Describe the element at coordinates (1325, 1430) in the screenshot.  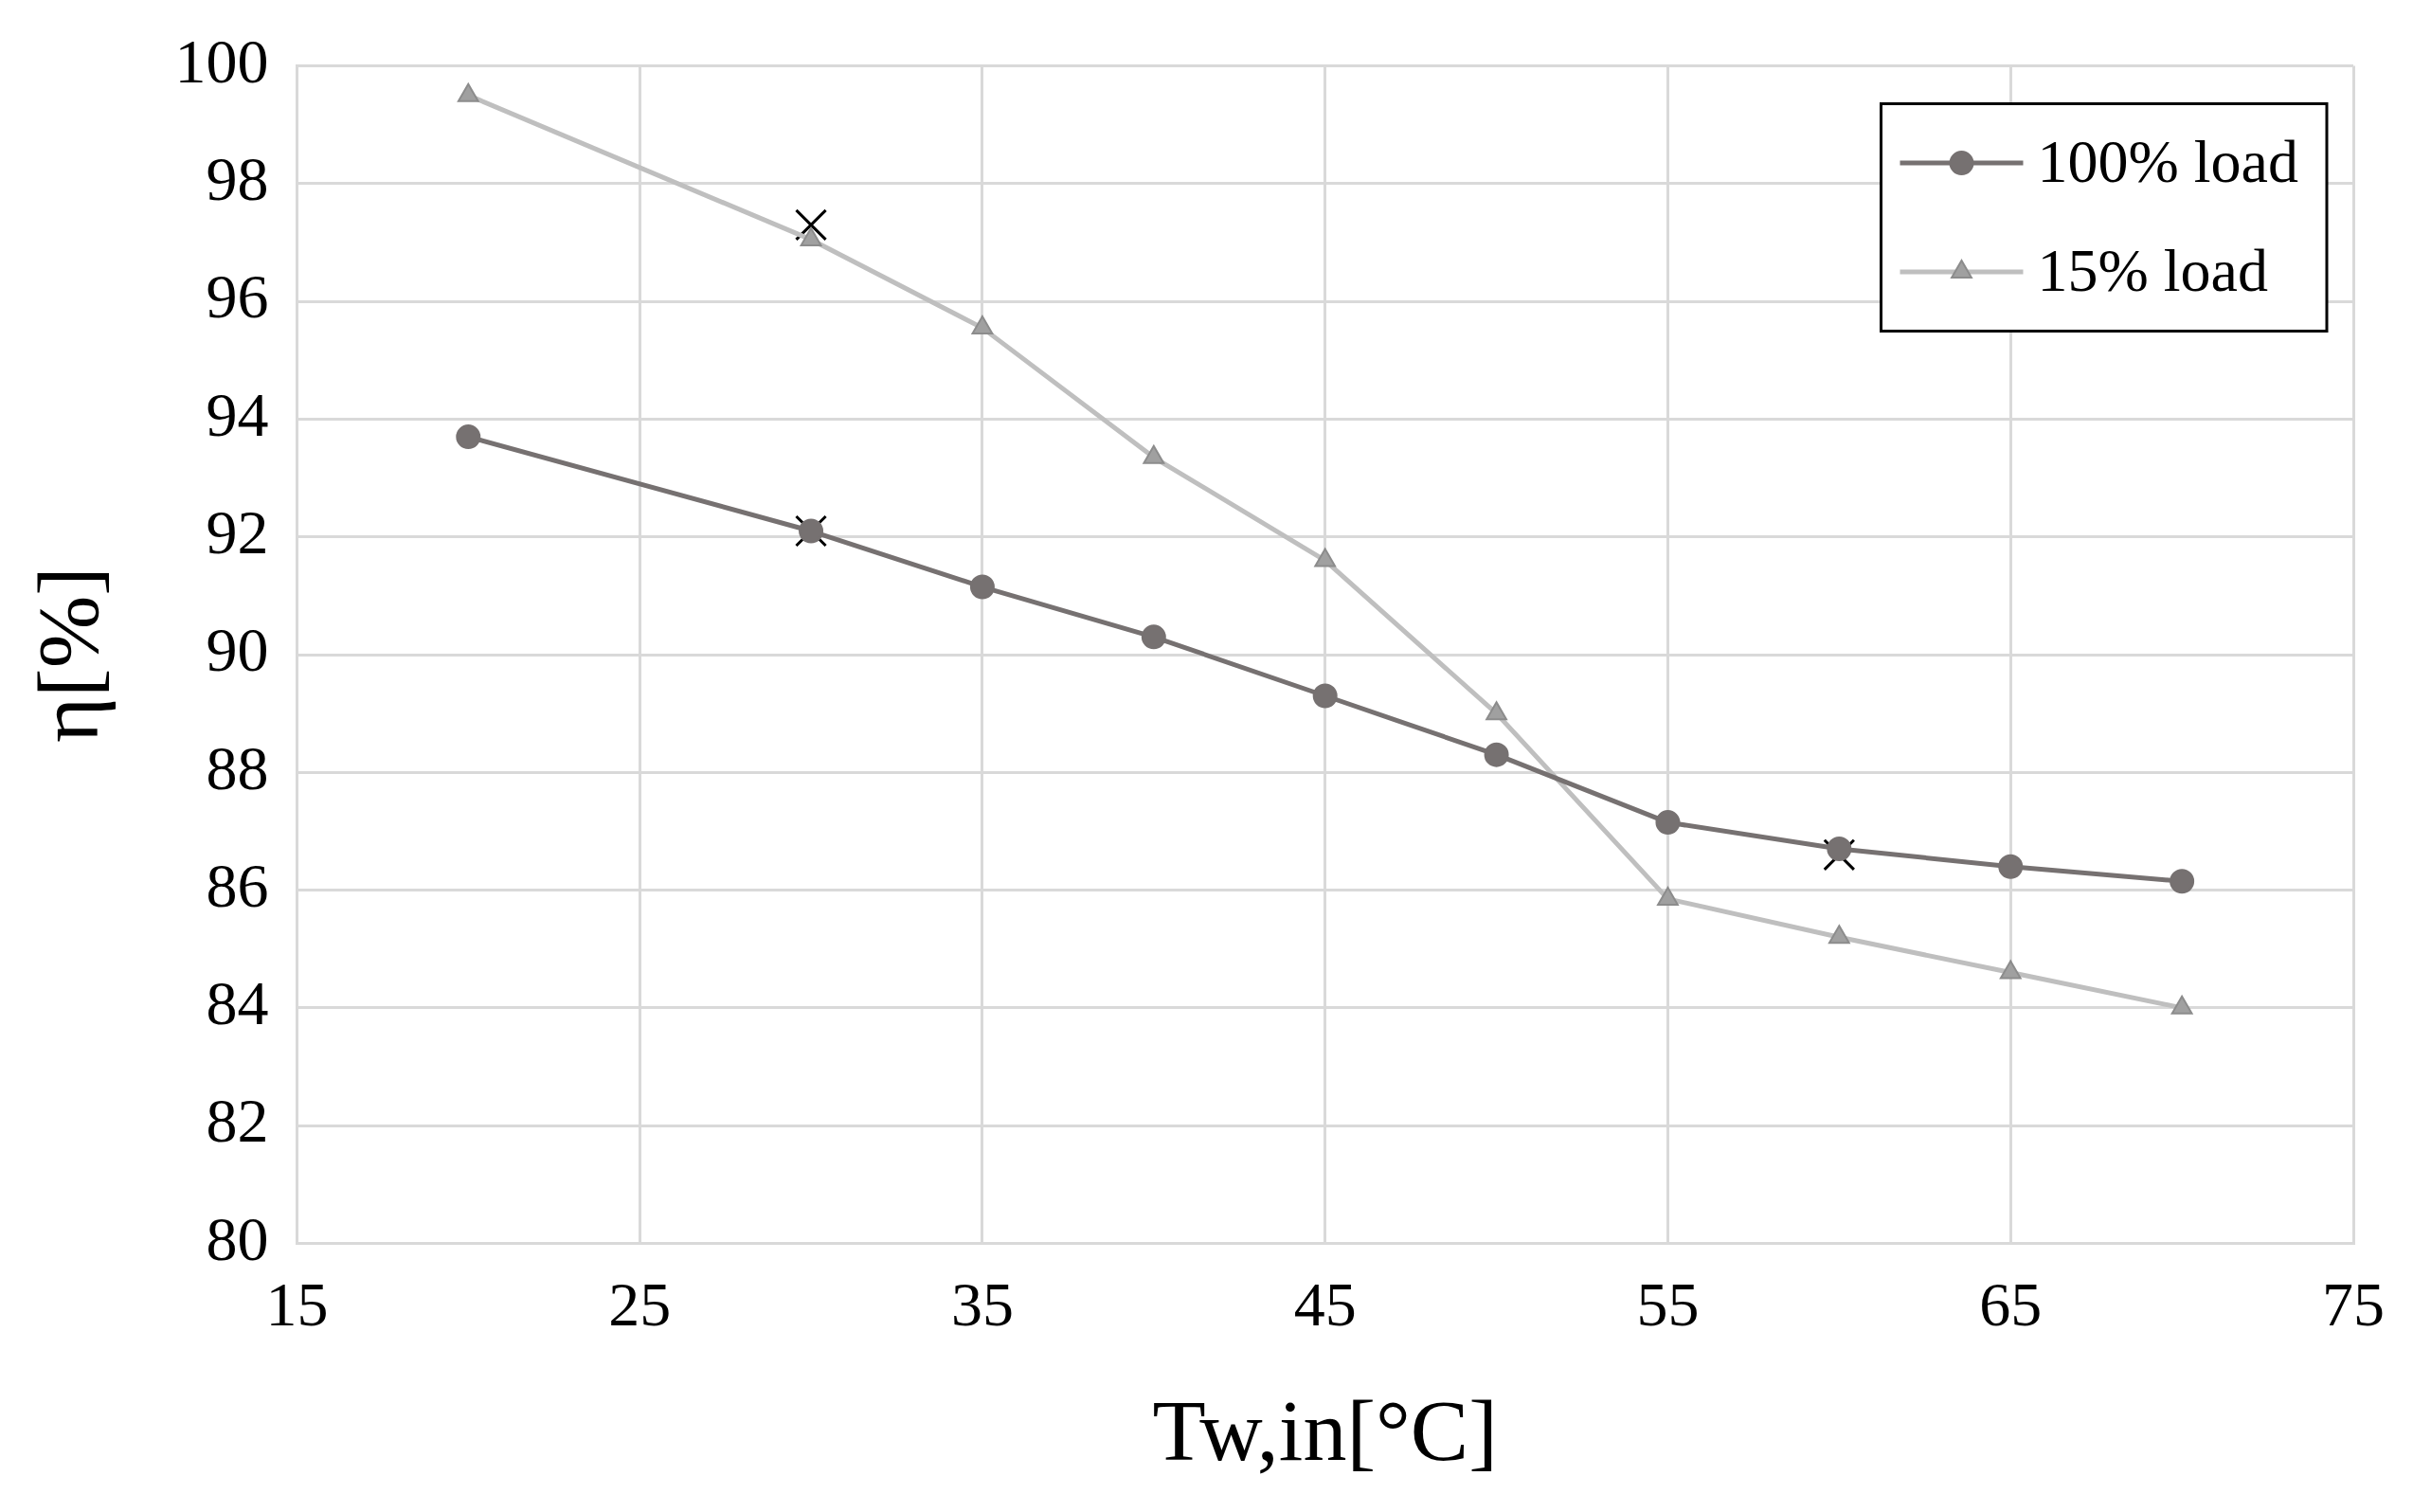
I see `x-axis-title: Tw,in[°C]` at that location.